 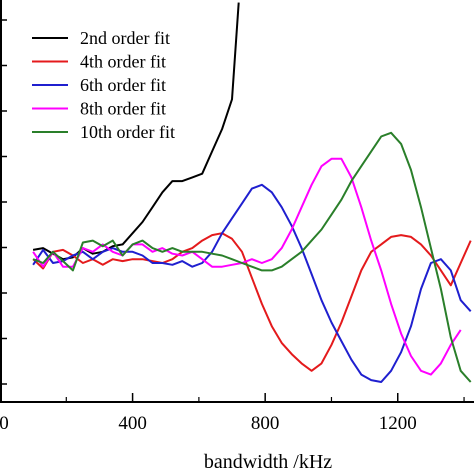 What do you see at coordinates (123, 62) in the screenshot?
I see `legend-label: 4th order fit` at bounding box center [123, 62].